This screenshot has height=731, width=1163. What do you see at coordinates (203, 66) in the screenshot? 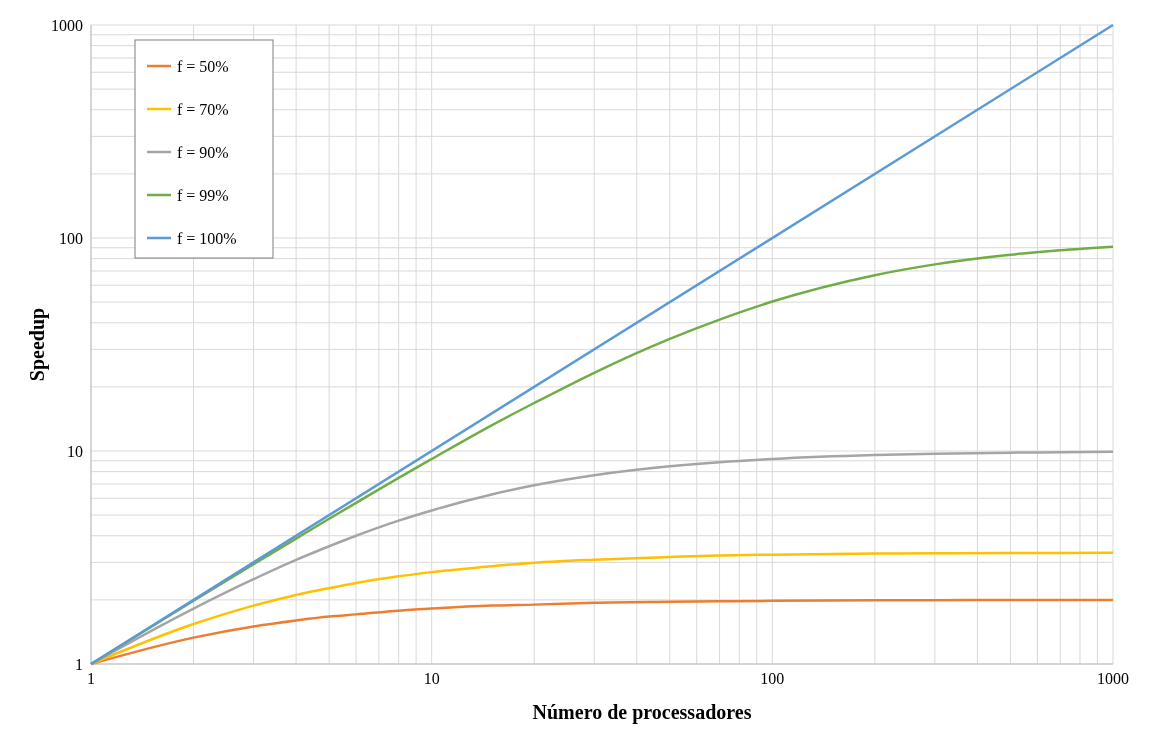
I see `legend-label: f = 50%` at bounding box center [203, 66].